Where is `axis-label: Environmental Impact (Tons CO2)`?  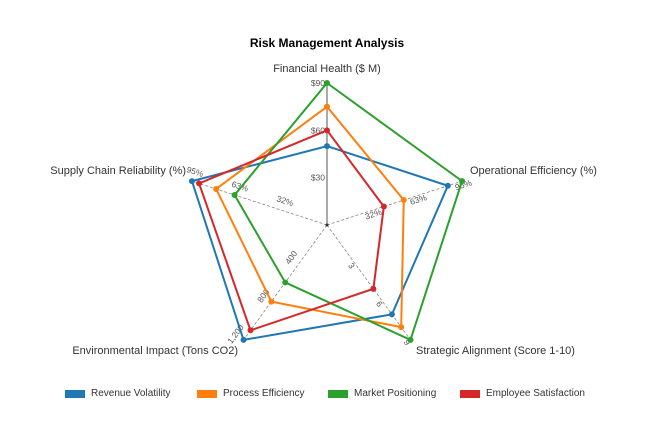 axis-label: Environmental Impact (Tons CO2) is located at coordinates (155, 351).